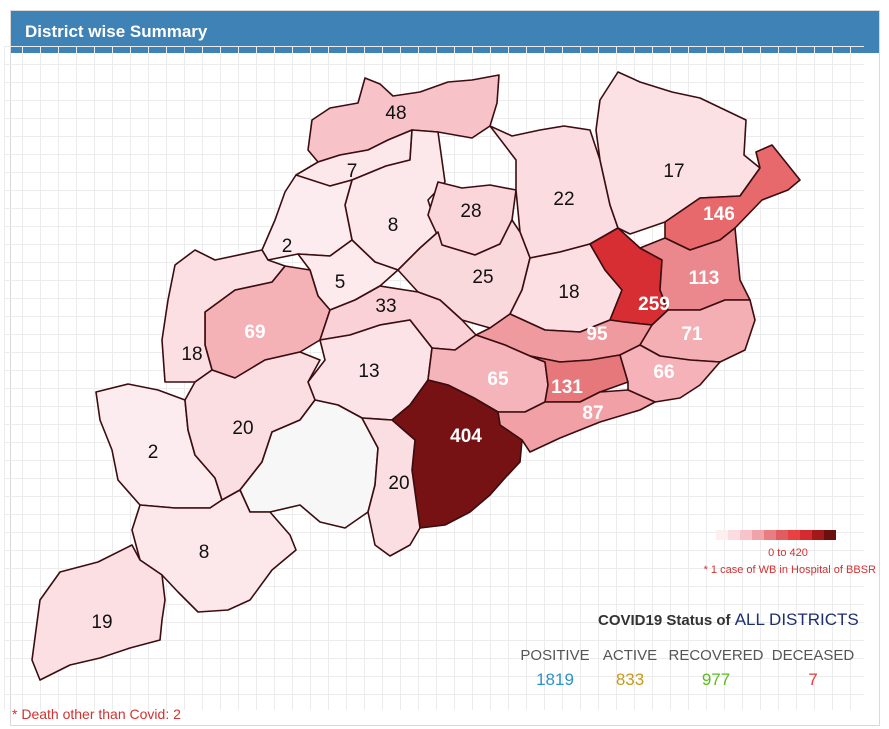 The height and width of the screenshot is (729, 889). Describe the element at coordinates (352, 171) in the screenshot. I see `label-7: 7` at that location.